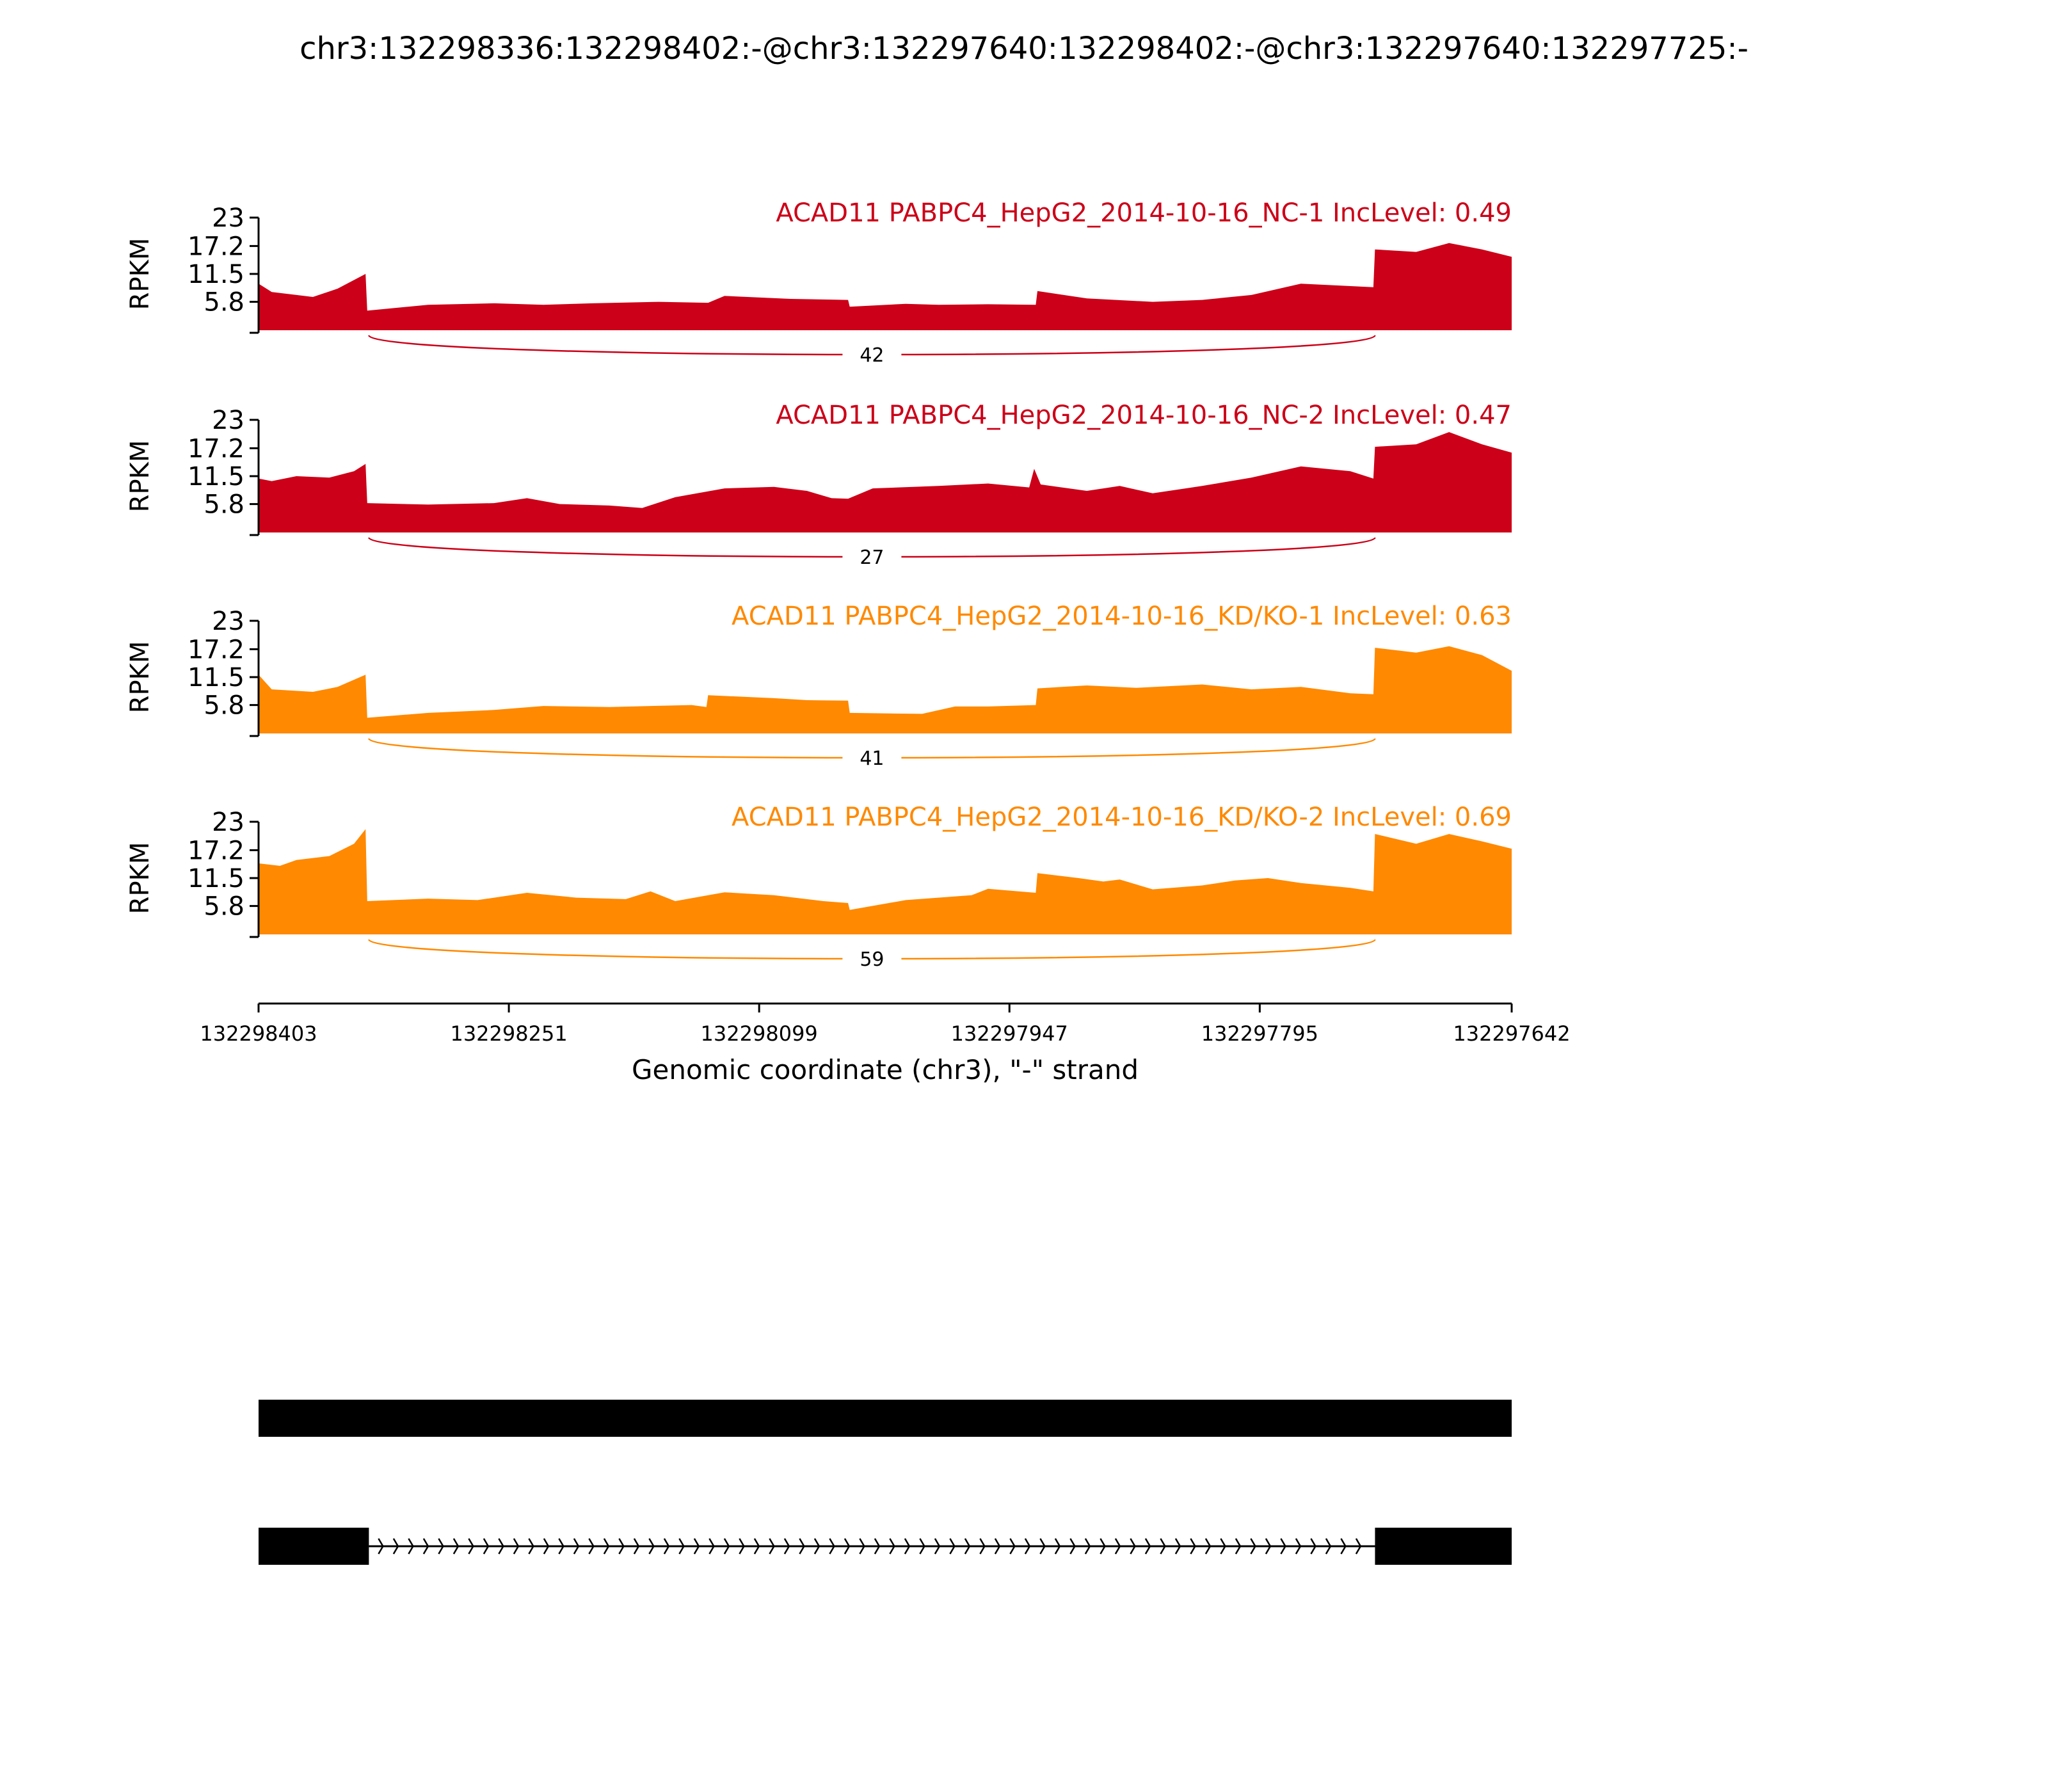 Image resolution: width=2048 pixels, height=1792 pixels. Describe the element at coordinates (508, 1033) in the screenshot. I see `x-tick-label: 132298251` at that location.